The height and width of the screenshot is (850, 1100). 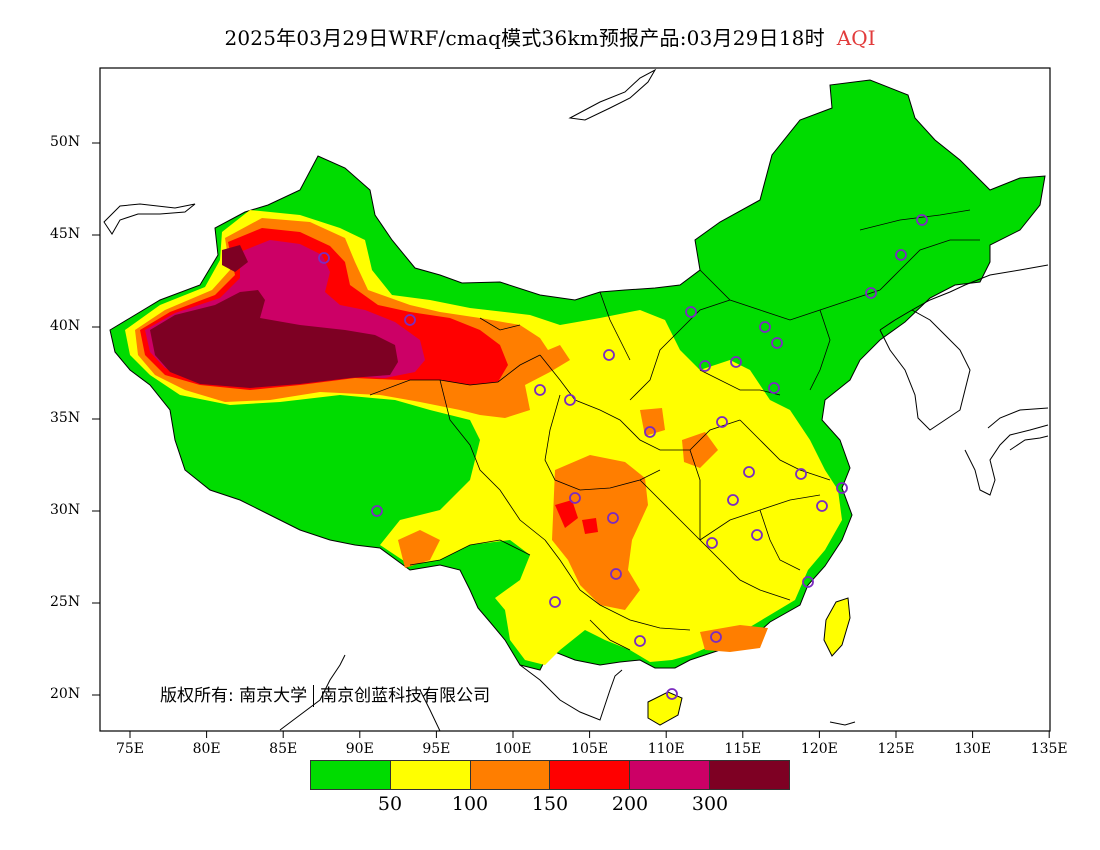 What do you see at coordinates (314, 696) in the screenshot?
I see `copyright-separator` at bounding box center [314, 696].